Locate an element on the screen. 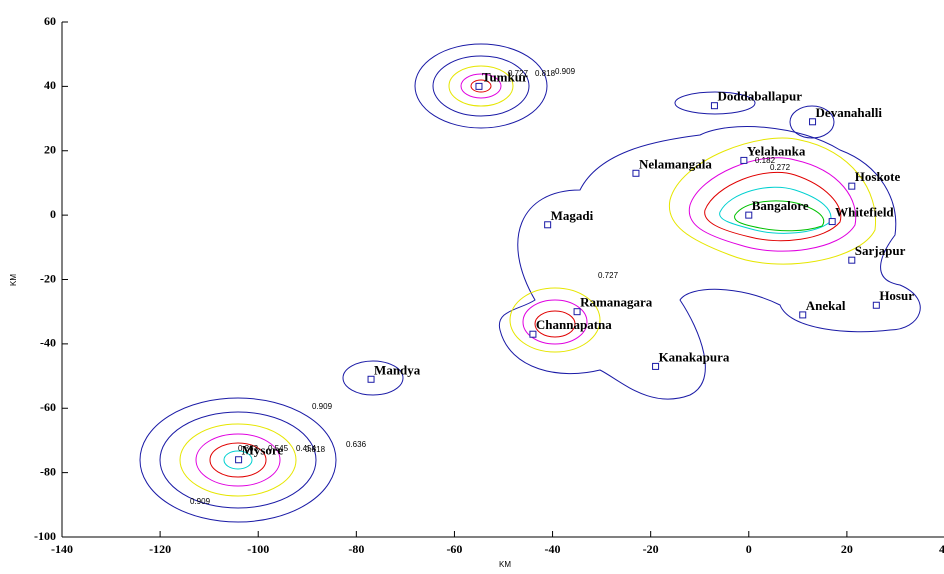  y-tick-label: -40 is located at coordinates (48, 343).